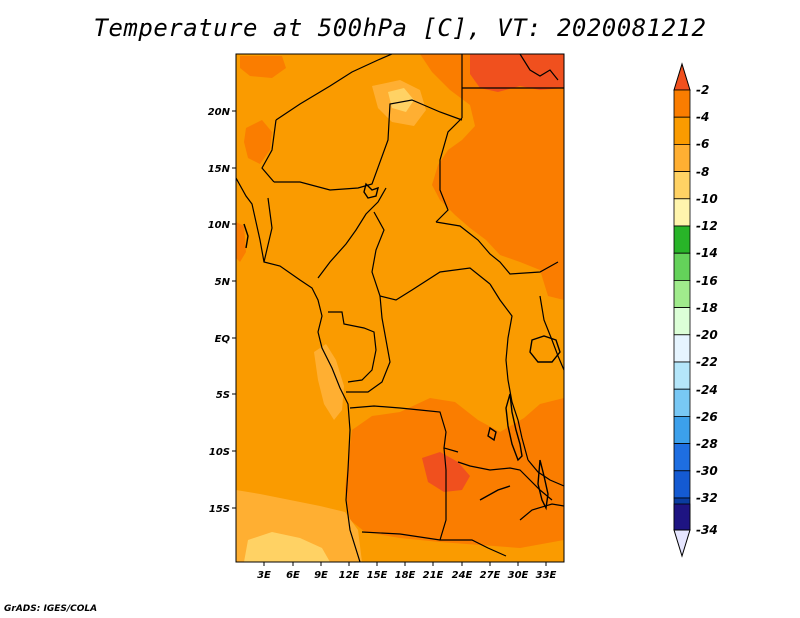 The height and width of the screenshot is (618, 800). I want to click on colorbar-label: -8, so click(702, 172).